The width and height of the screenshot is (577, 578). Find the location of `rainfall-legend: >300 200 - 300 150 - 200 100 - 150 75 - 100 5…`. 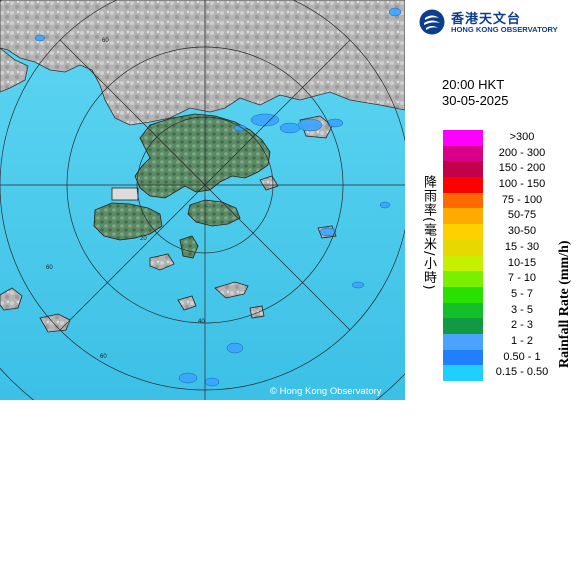

rainfall-legend: >300 200 - 300 150 - 200 100 - 150 75 - 100 5… is located at coordinates (510, 255).